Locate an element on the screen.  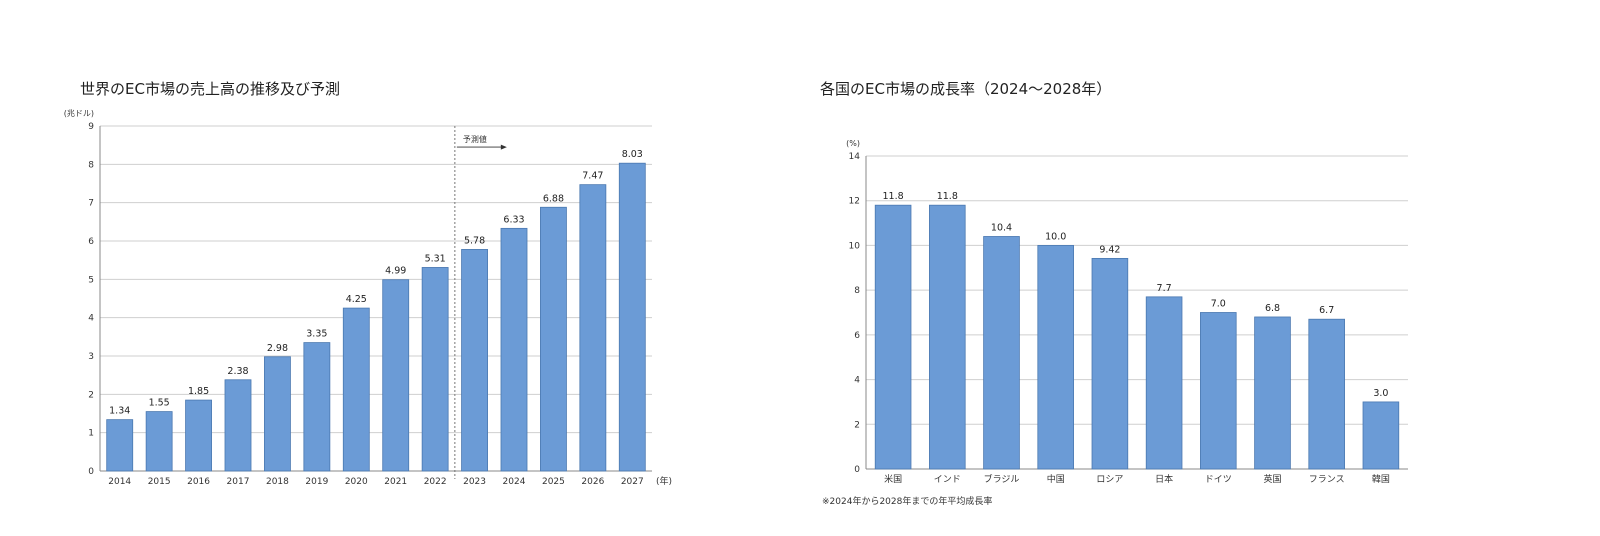
bar-value-label: 7.0 is located at coordinates (1218, 304).